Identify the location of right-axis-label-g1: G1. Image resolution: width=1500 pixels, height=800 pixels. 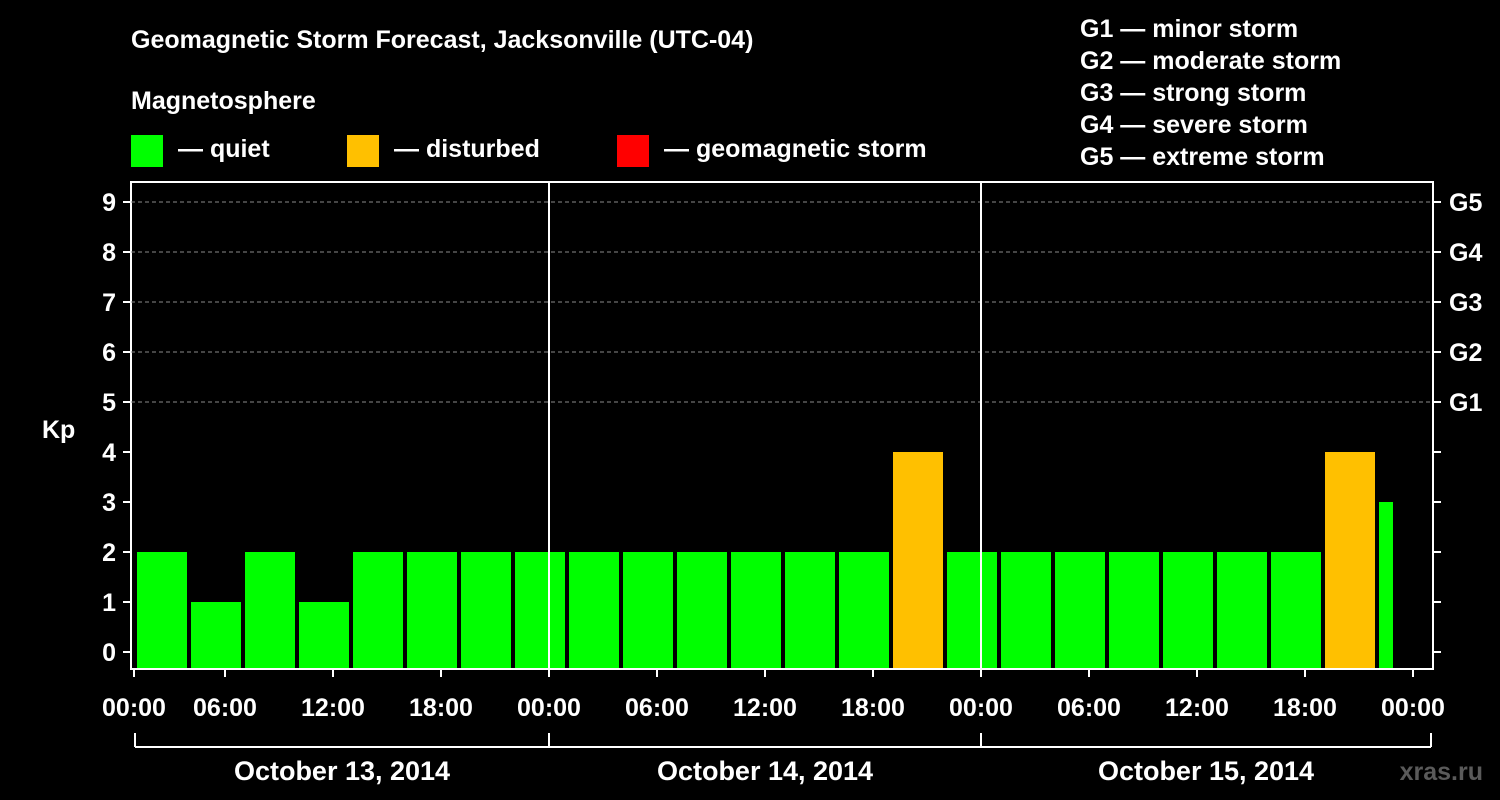
(1465, 403).